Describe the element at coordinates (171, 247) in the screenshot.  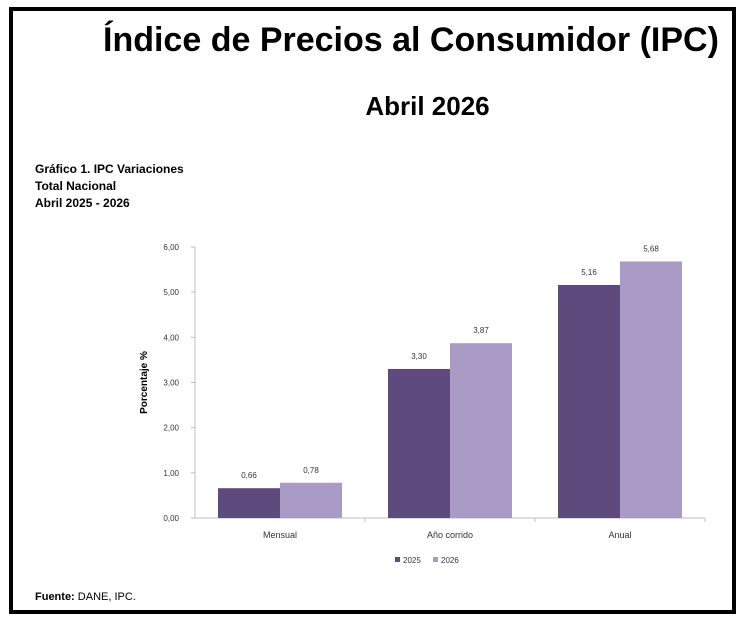
I see `y-tick-label: 6,00` at that location.